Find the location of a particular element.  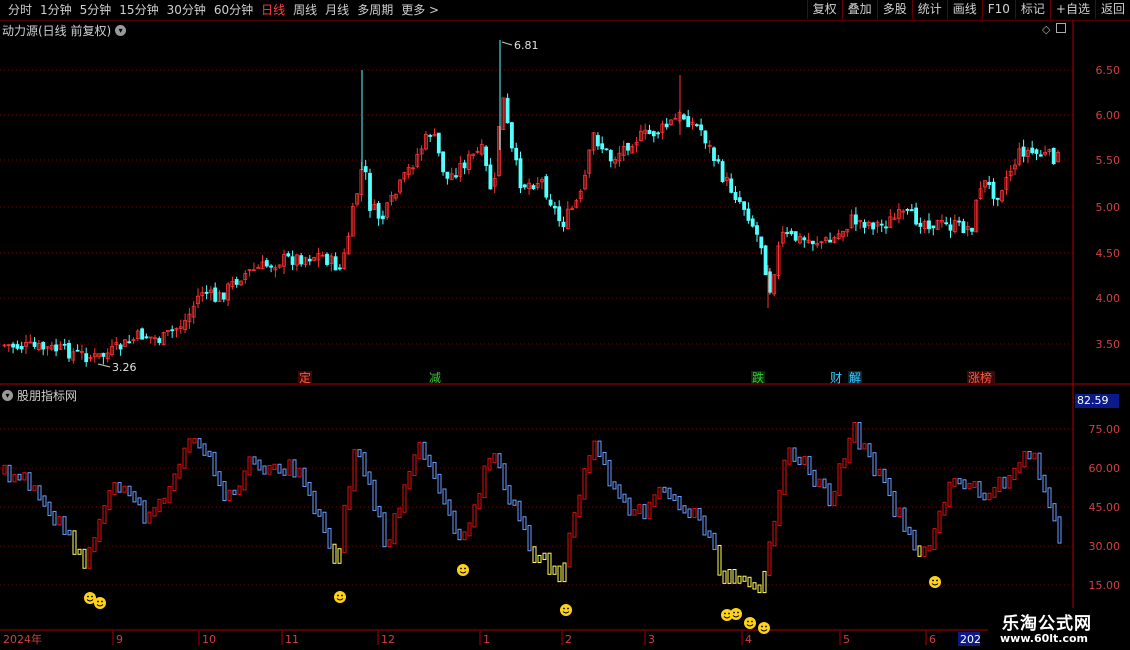

event-label: 减 is located at coordinates (435, 378).